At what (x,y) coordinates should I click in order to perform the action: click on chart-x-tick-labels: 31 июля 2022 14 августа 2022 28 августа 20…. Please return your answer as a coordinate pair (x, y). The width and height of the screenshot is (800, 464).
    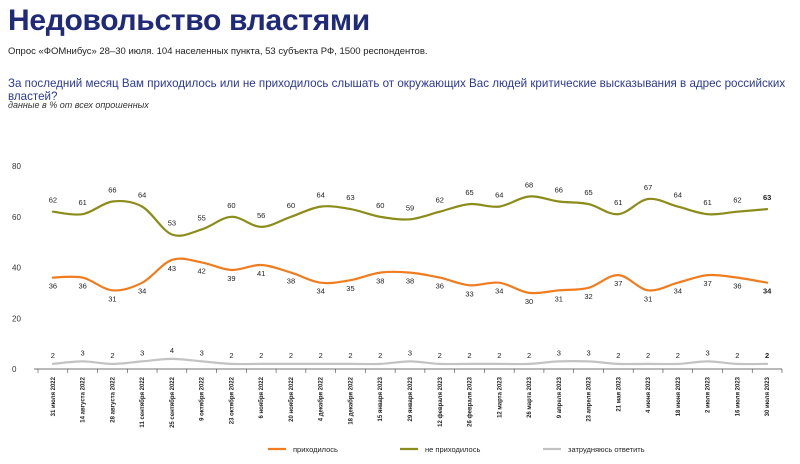
    Looking at the image, I should click on (411, 402).